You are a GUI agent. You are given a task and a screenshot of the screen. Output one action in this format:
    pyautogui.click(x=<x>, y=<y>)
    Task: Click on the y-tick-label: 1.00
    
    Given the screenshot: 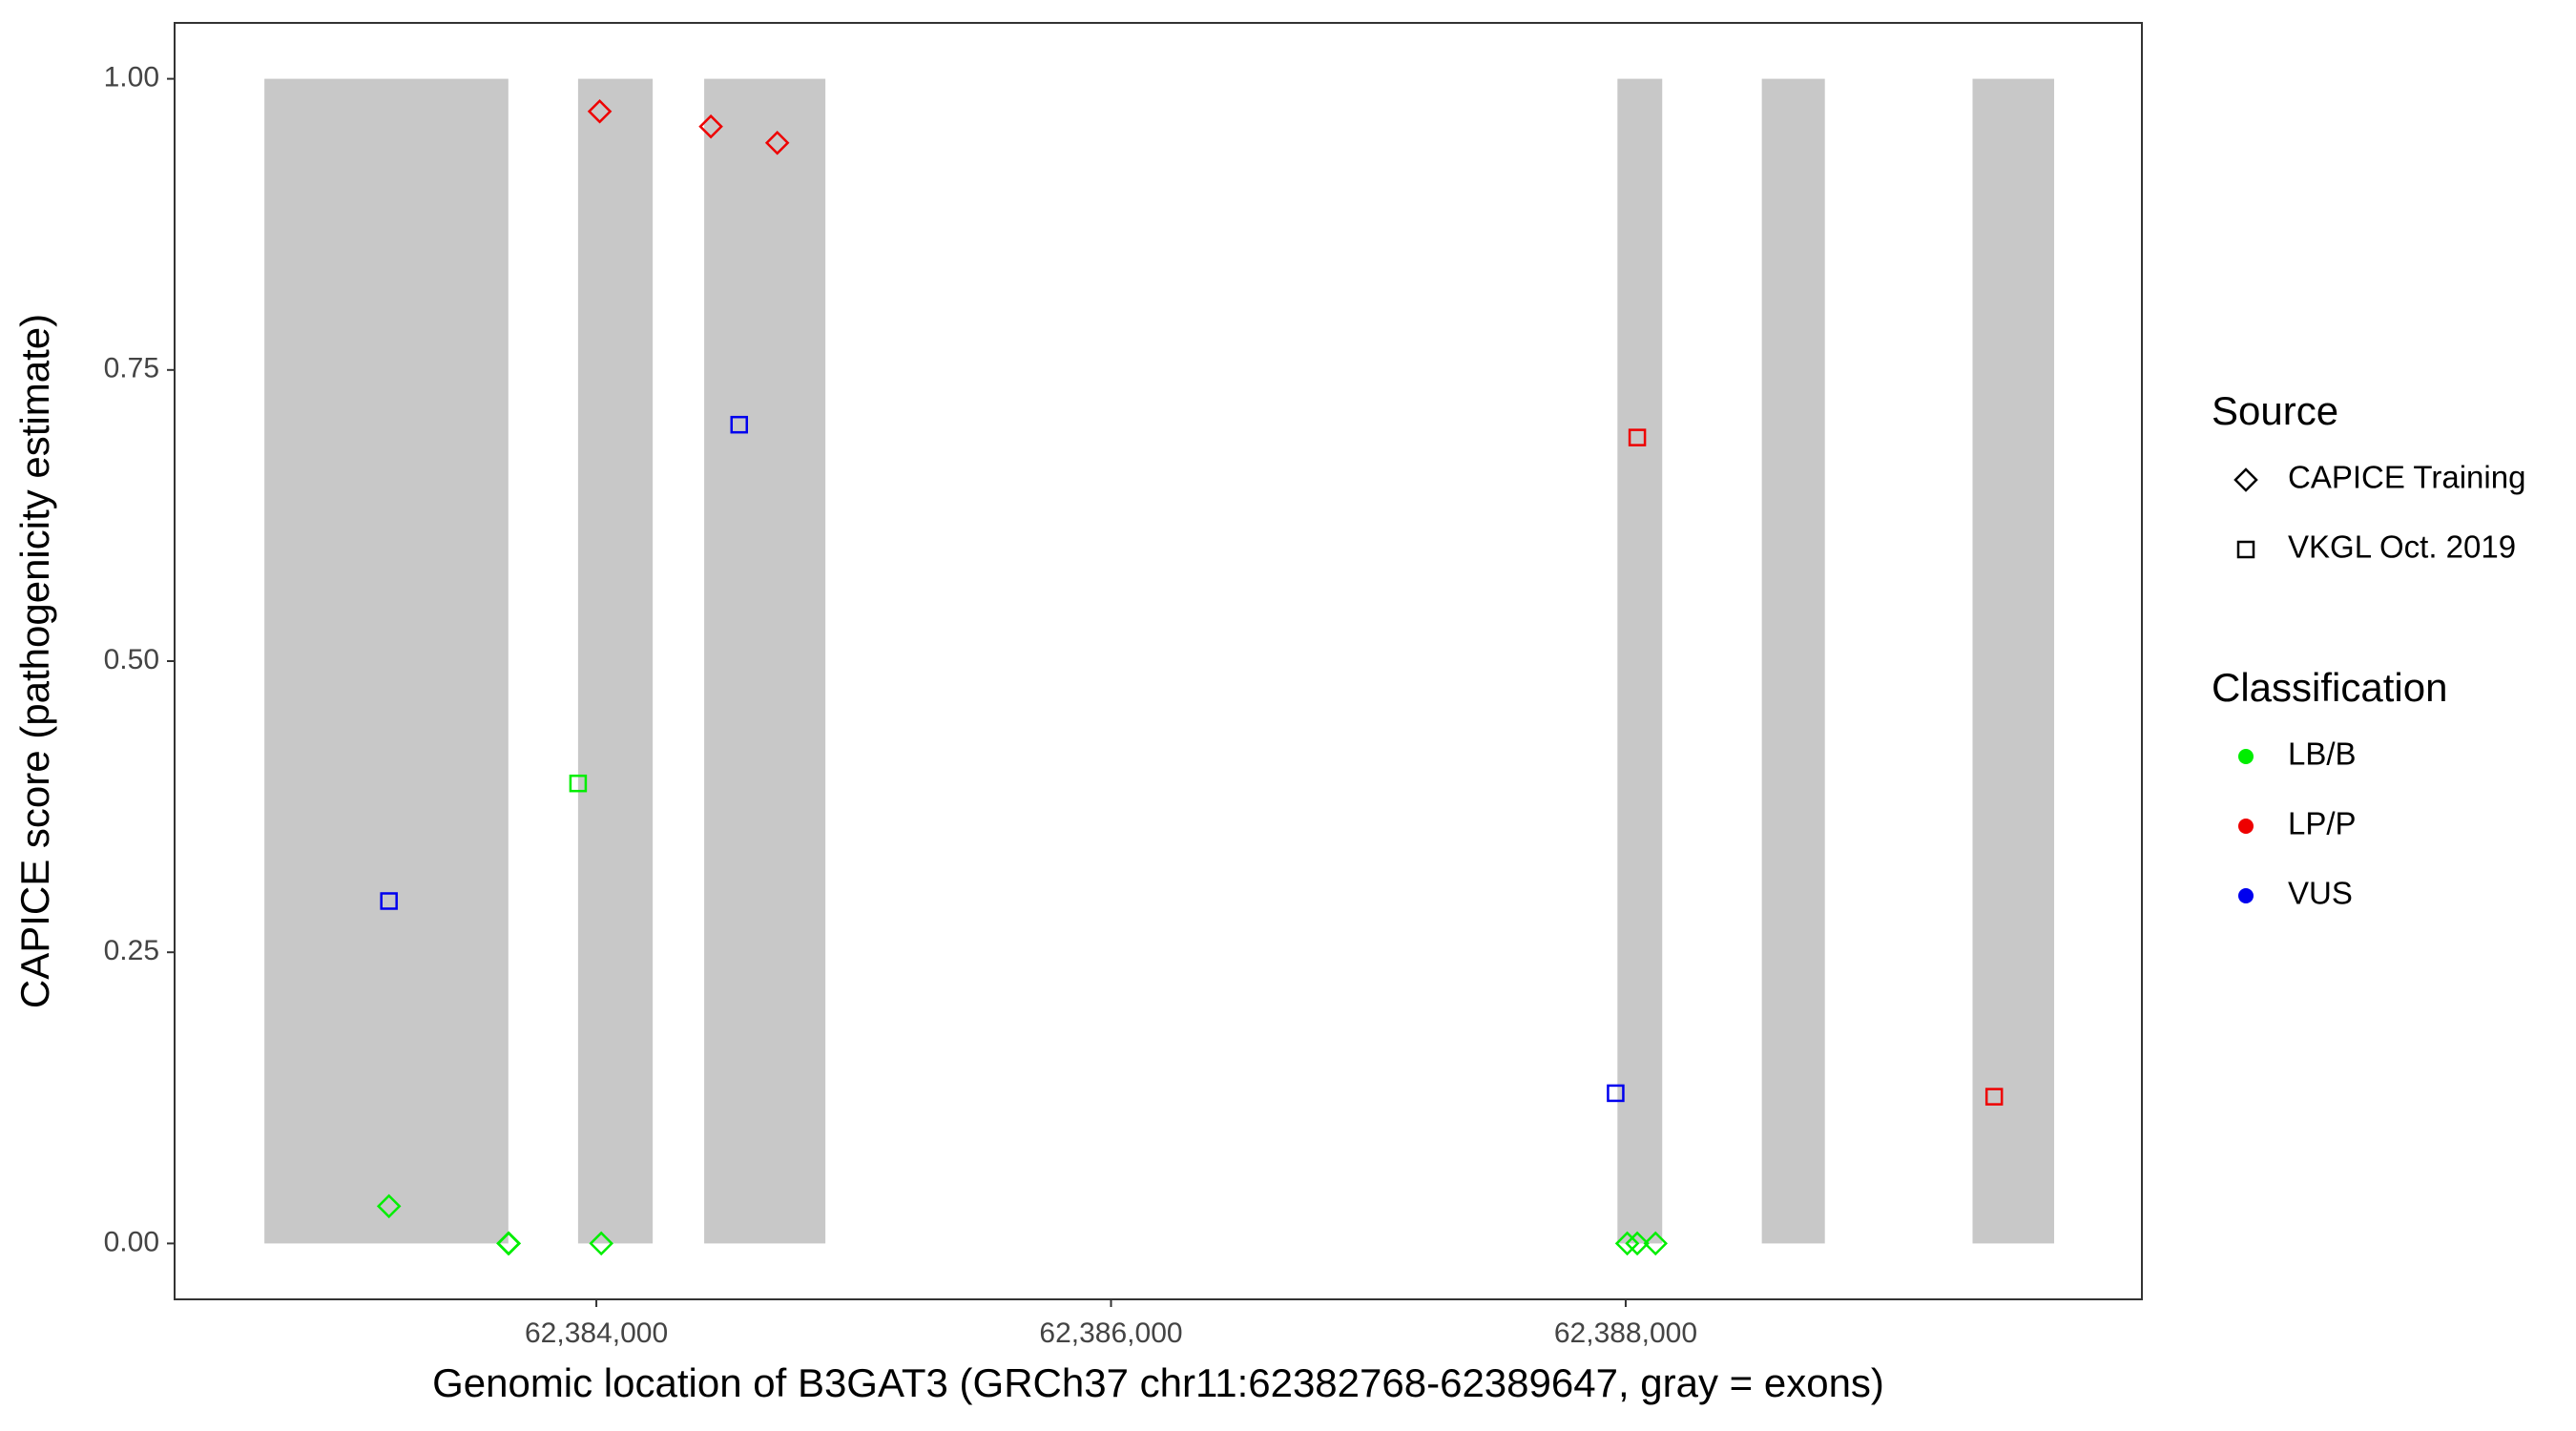 What is the action you would take?
    pyautogui.click(x=131, y=77)
    